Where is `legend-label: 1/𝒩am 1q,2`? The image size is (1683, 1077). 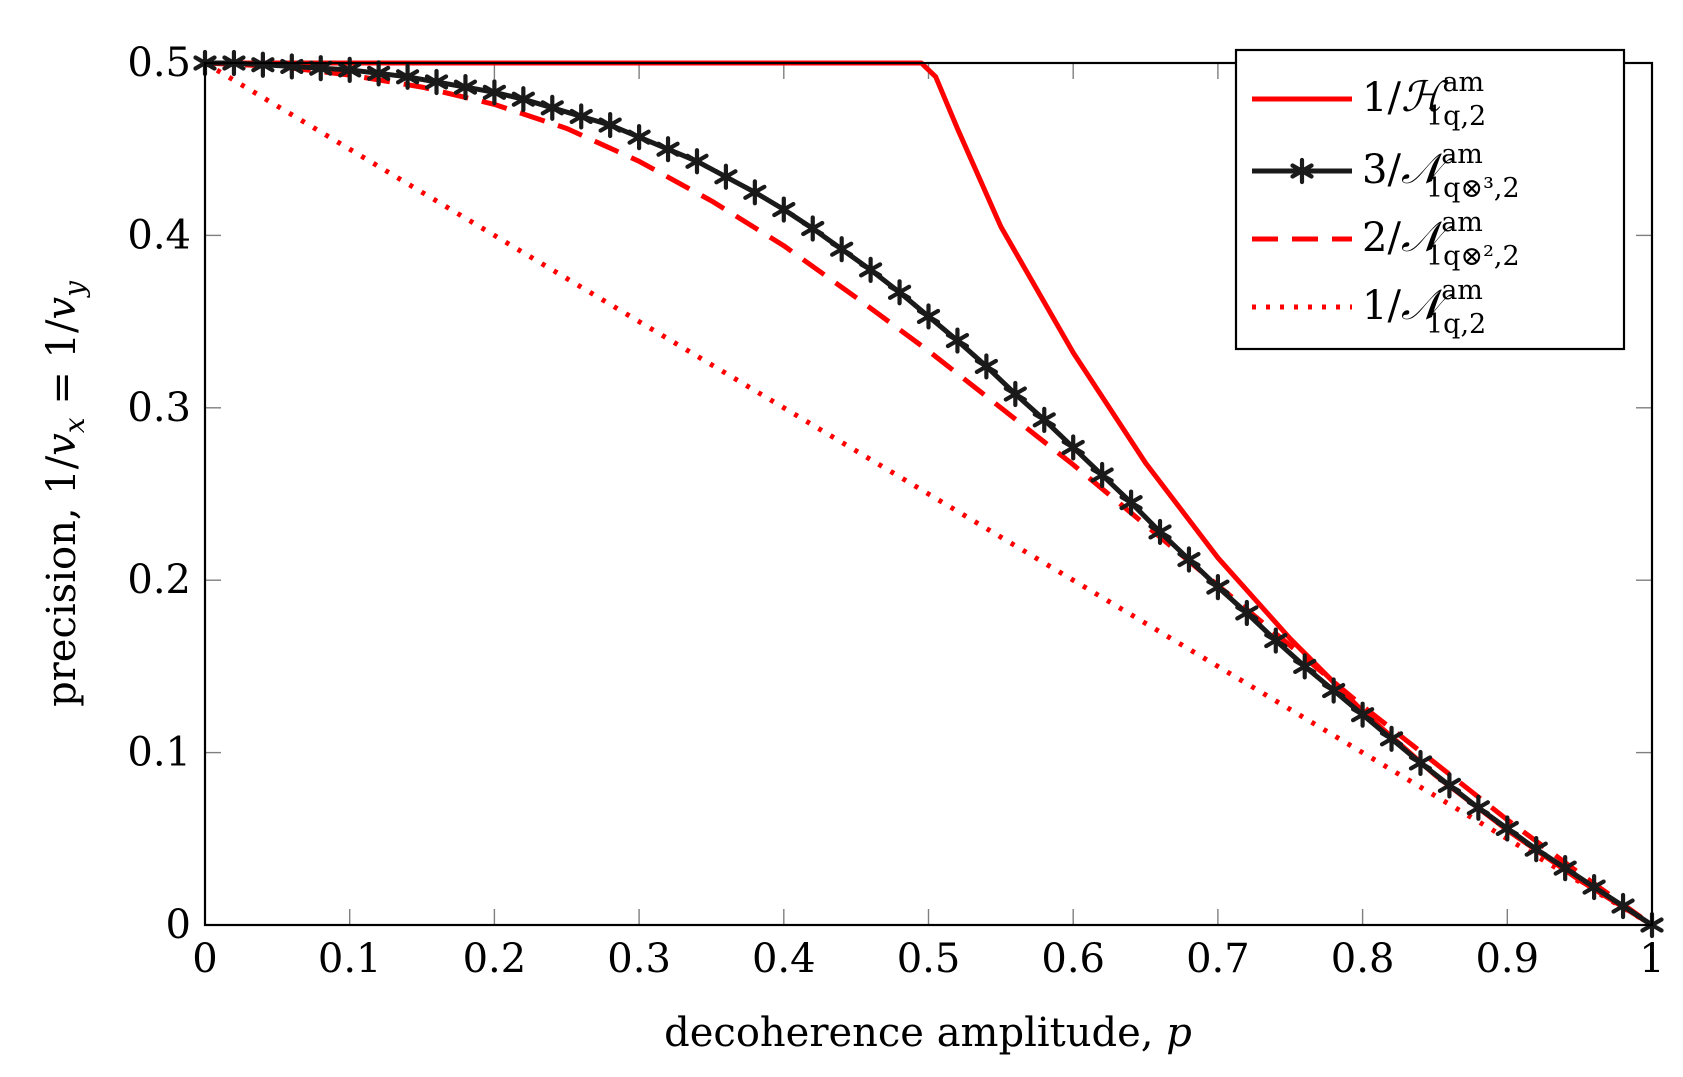 legend-label: 1/𝒩am 1q,2 is located at coordinates (1424, 307).